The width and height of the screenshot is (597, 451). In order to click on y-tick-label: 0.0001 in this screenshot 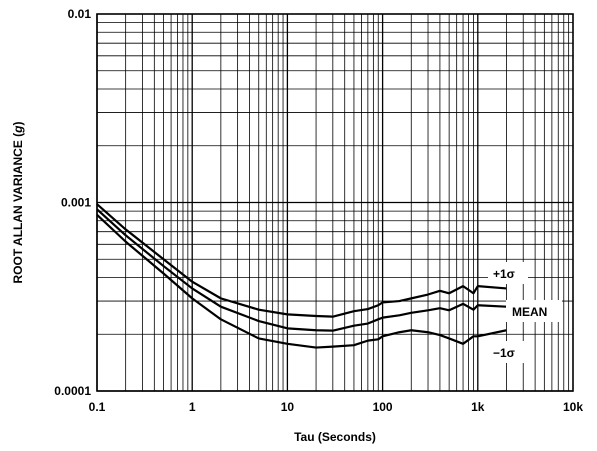, I will do `click(72, 391)`.